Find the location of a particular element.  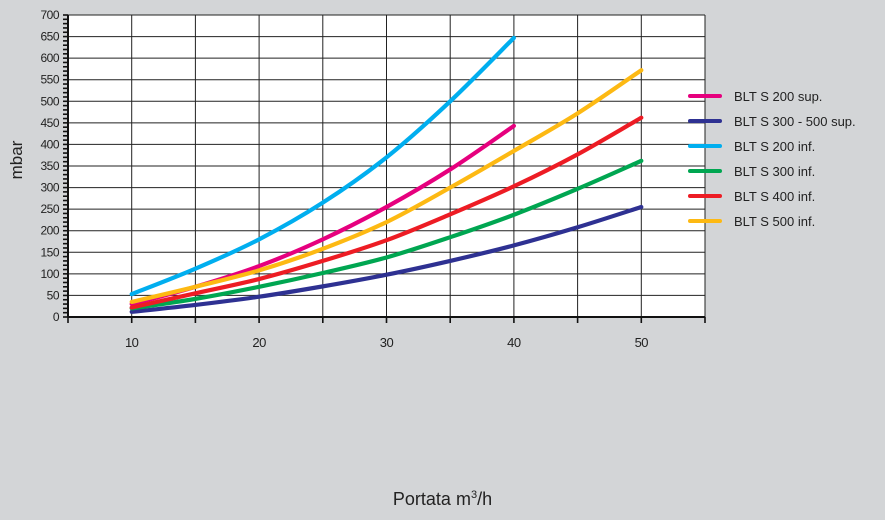

y-tick-label: 0 is located at coordinates (56, 317).